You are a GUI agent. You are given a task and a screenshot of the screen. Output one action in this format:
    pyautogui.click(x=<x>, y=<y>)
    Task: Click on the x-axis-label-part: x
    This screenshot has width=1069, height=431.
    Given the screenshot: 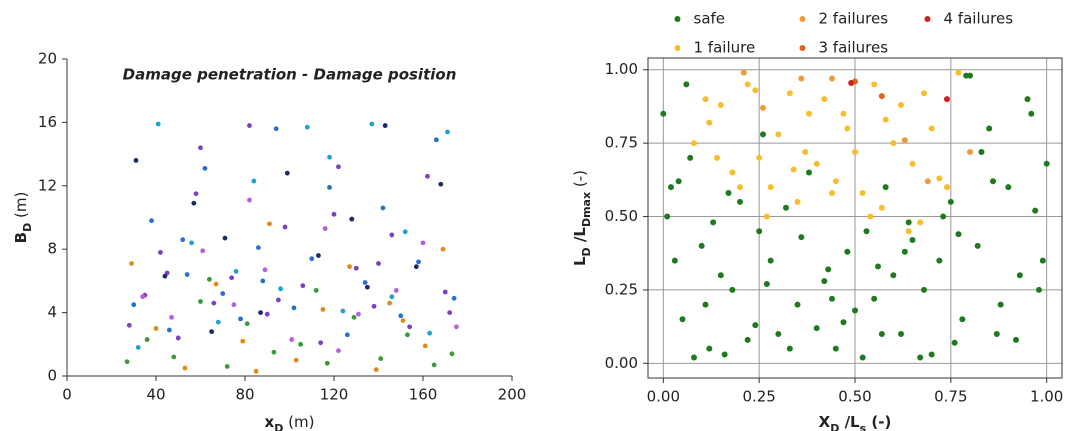 What is the action you would take?
    pyautogui.click(x=270, y=422)
    